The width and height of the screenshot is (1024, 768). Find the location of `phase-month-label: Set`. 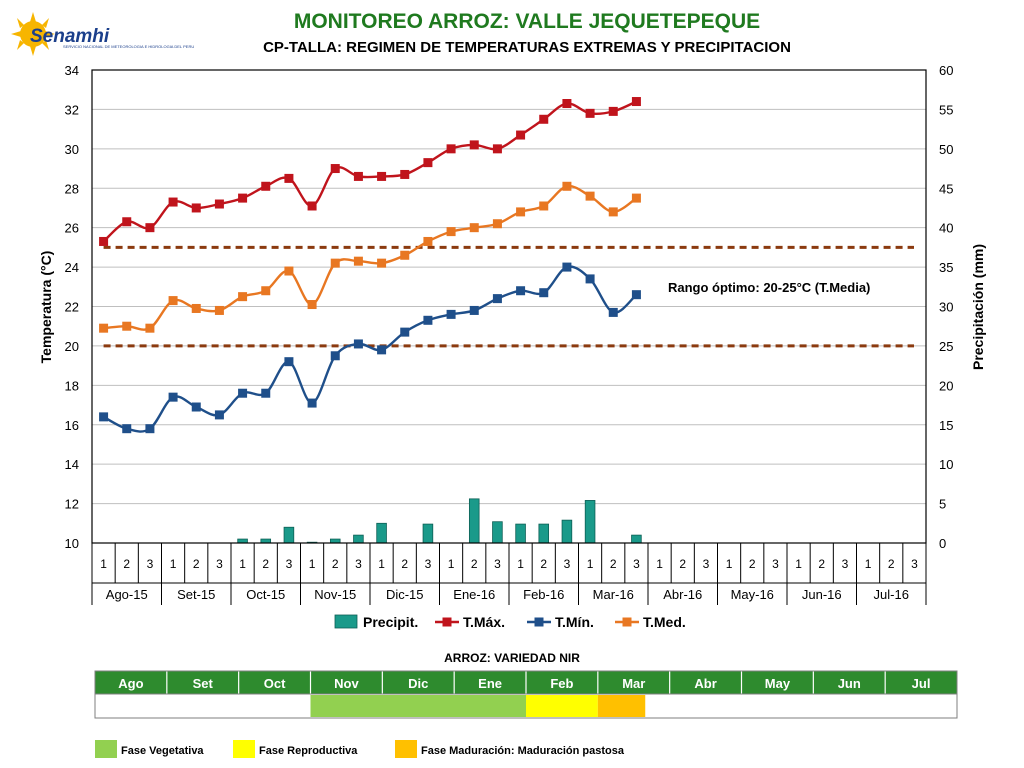

phase-month-label: Set is located at coordinates (203, 683).